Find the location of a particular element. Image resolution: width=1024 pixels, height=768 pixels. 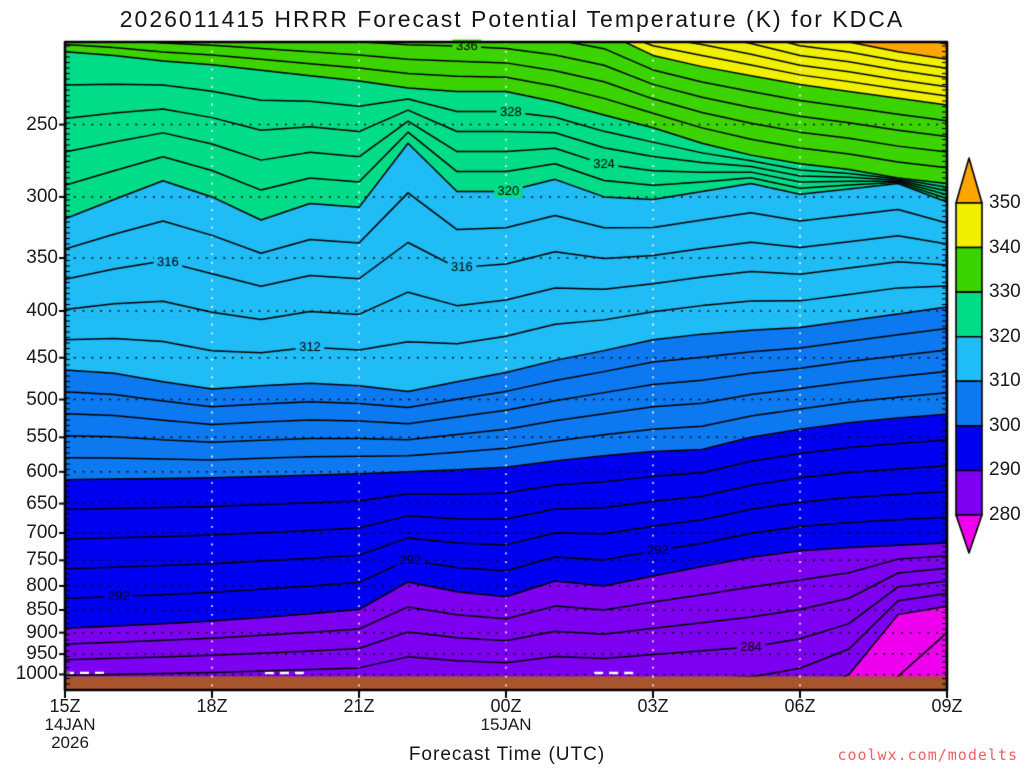

y-tick-label: 550 is located at coordinates (42, 437).